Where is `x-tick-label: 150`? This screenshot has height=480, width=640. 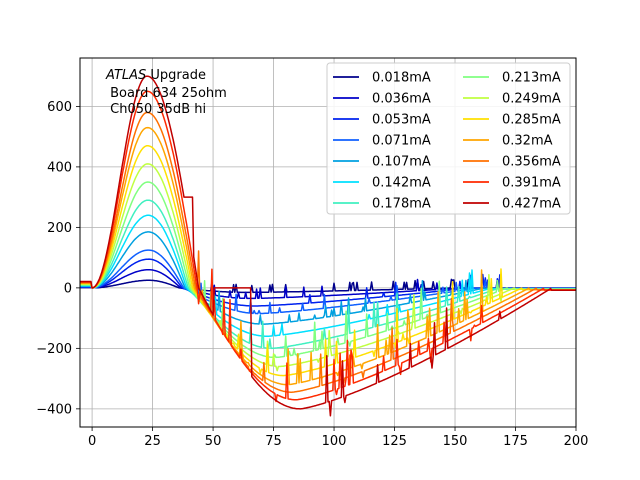 x-tick-label: 150 is located at coordinates (455, 441).